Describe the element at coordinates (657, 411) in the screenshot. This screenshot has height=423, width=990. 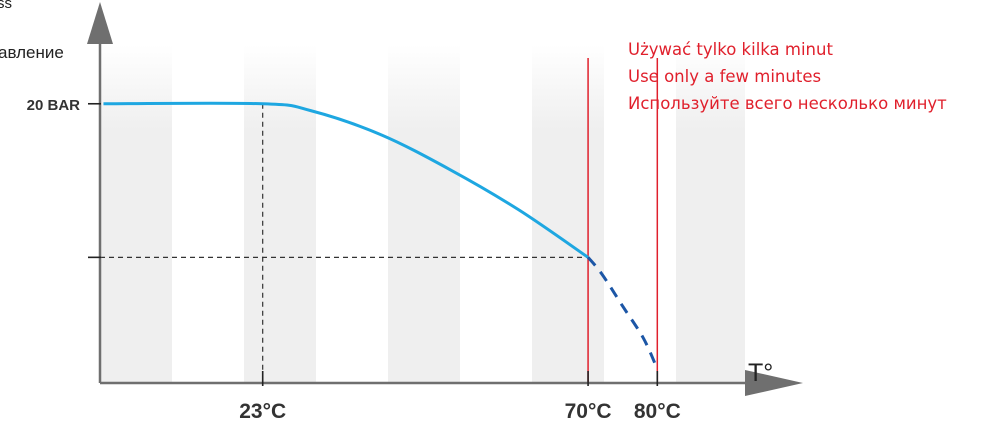
I see `x-tick-label: 80°C` at that location.